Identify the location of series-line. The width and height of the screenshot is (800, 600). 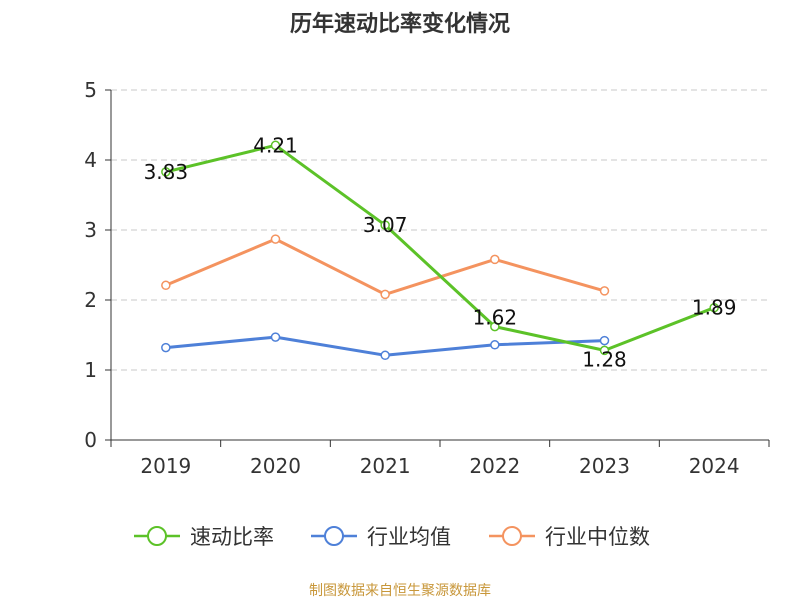
(385, 266).